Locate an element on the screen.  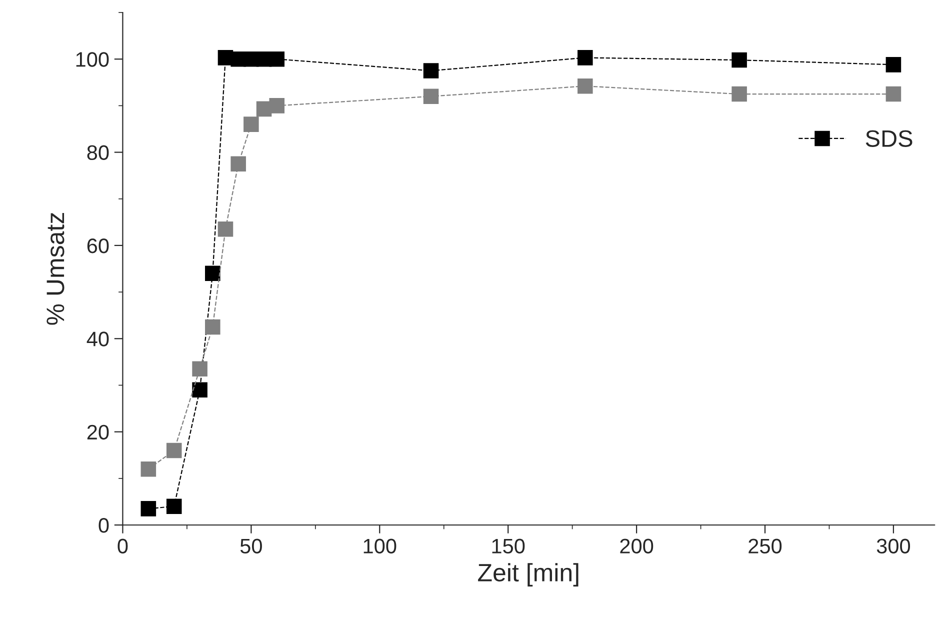
x-tick-label: 250 is located at coordinates (765, 546).